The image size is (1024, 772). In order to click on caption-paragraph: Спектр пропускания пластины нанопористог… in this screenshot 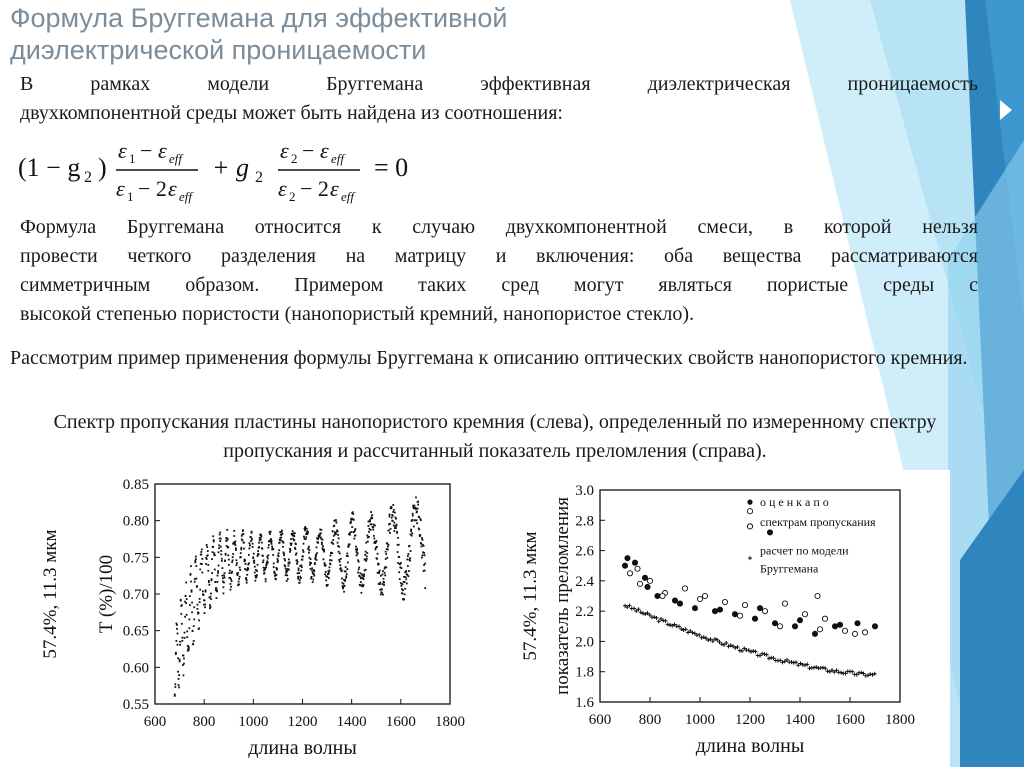, I will do `click(495, 436)`.